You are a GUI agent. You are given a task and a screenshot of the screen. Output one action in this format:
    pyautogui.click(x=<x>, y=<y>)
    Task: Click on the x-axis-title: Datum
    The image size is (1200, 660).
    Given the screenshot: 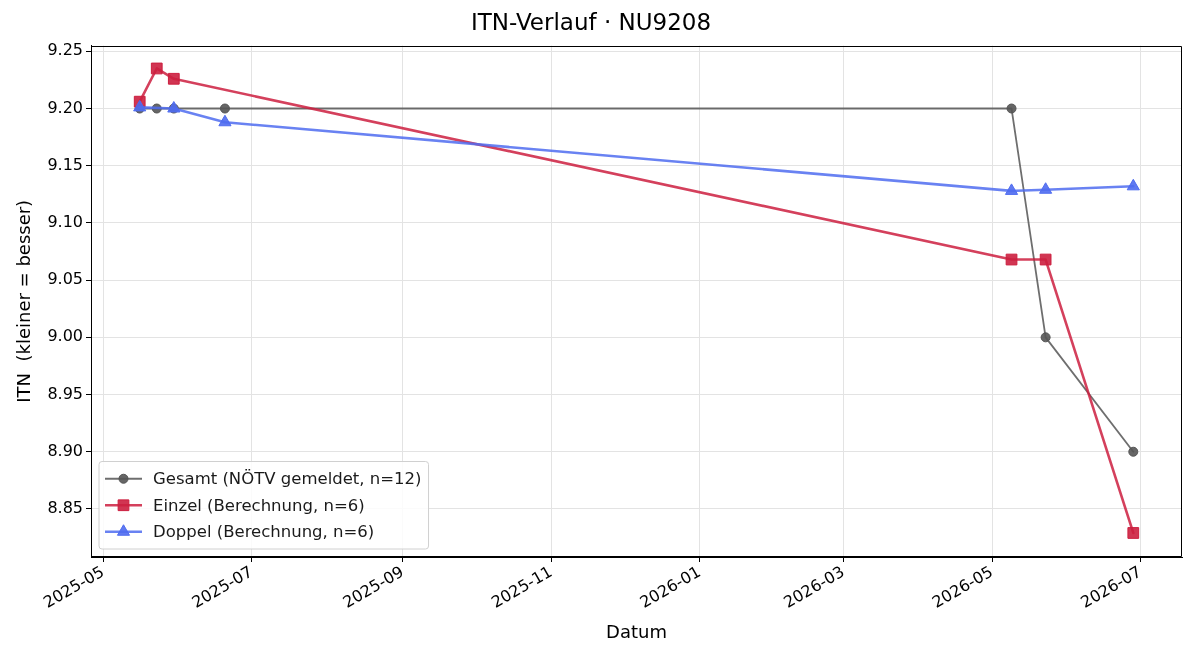 What is the action you would take?
    pyautogui.click(x=636, y=631)
    